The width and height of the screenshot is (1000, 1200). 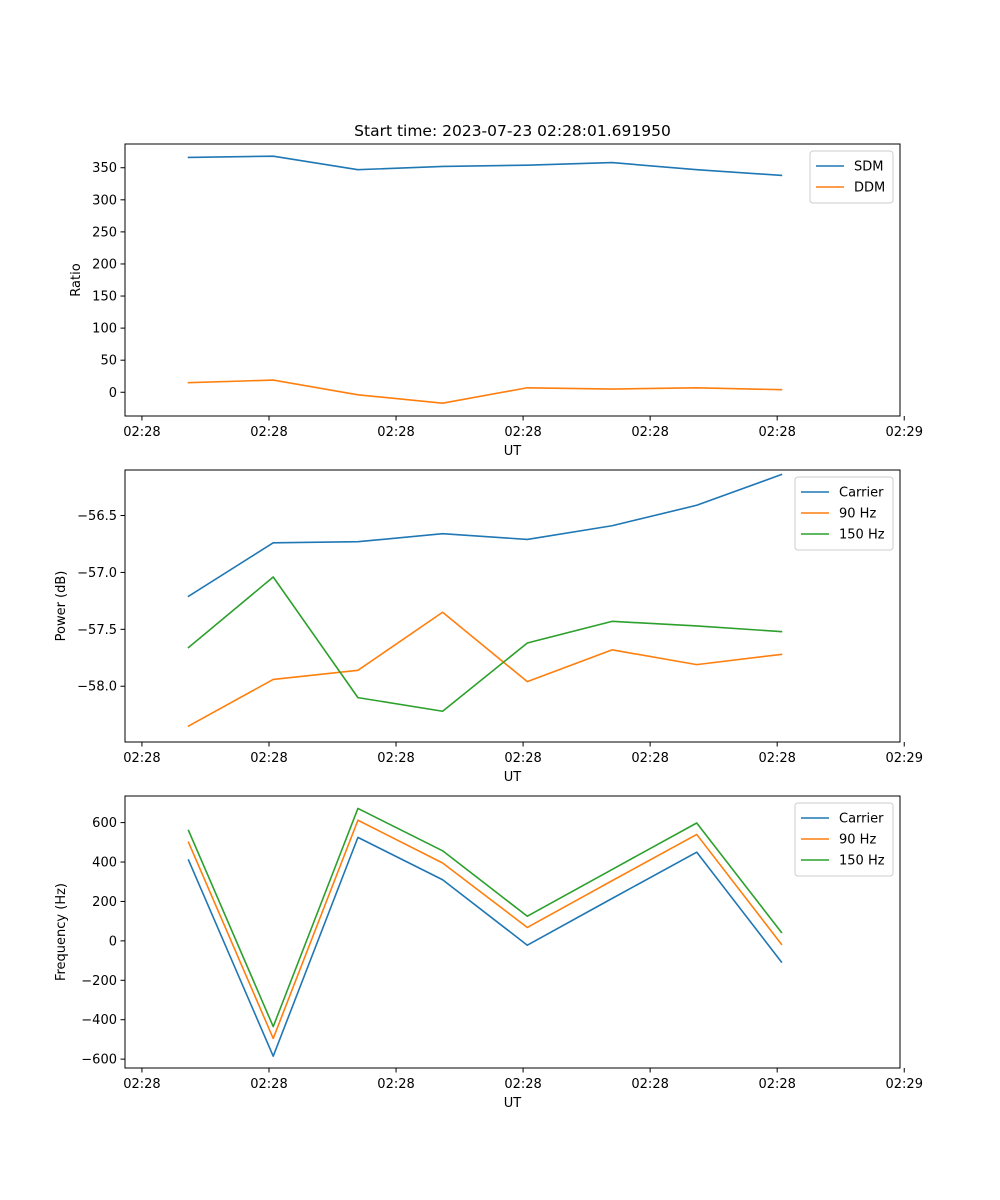 I want to click on frequency-legend-box, so click(x=844, y=839).